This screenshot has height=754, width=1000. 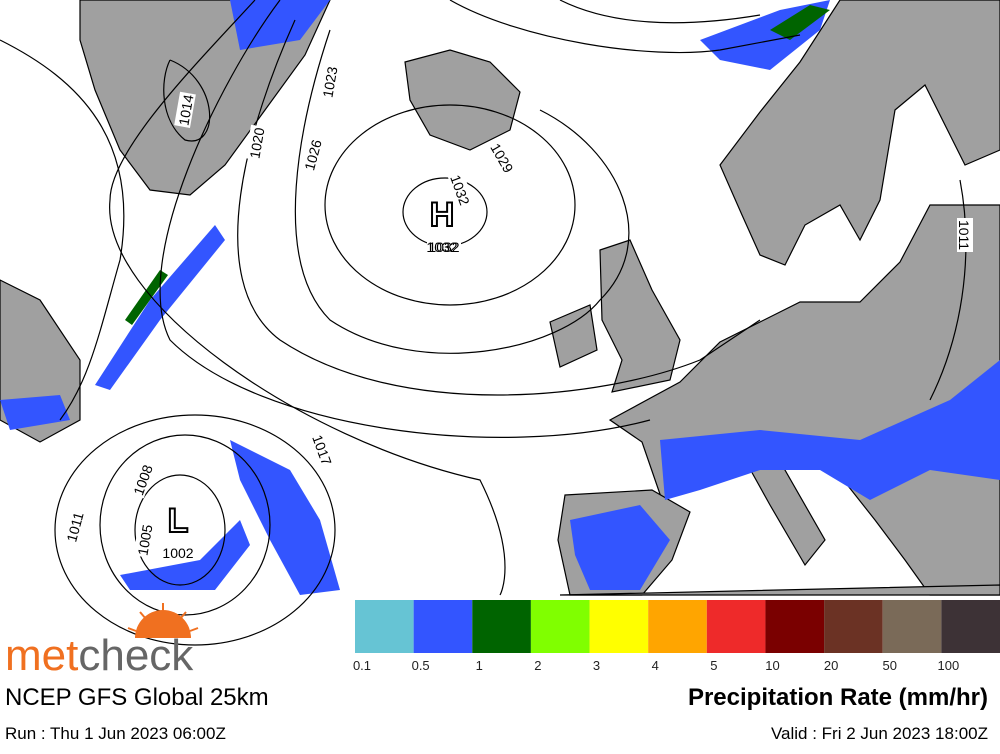 What do you see at coordinates (772, 665) in the screenshot?
I see `legend-label: 10` at bounding box center [772, 665].